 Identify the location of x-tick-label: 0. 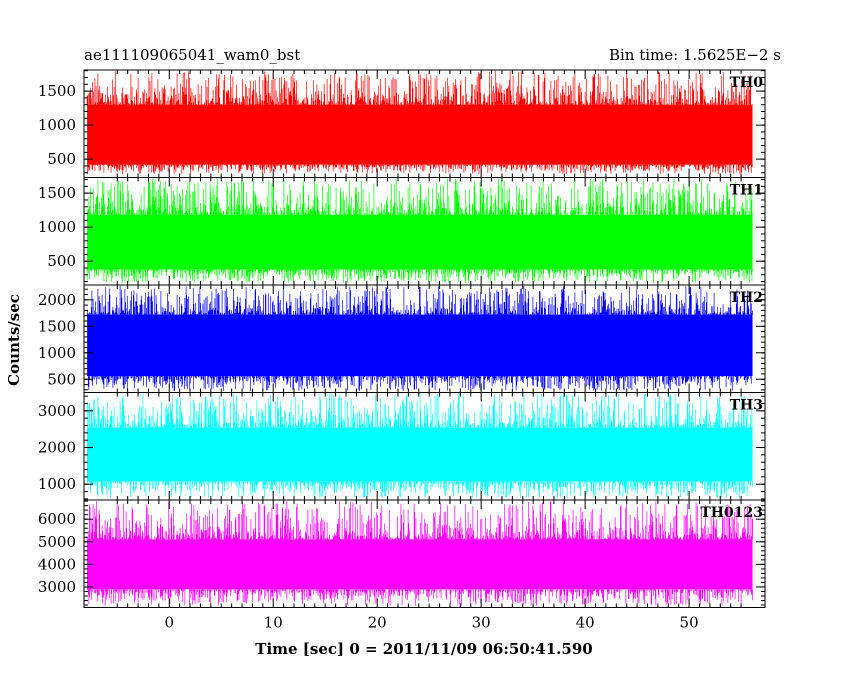
(169, 623).